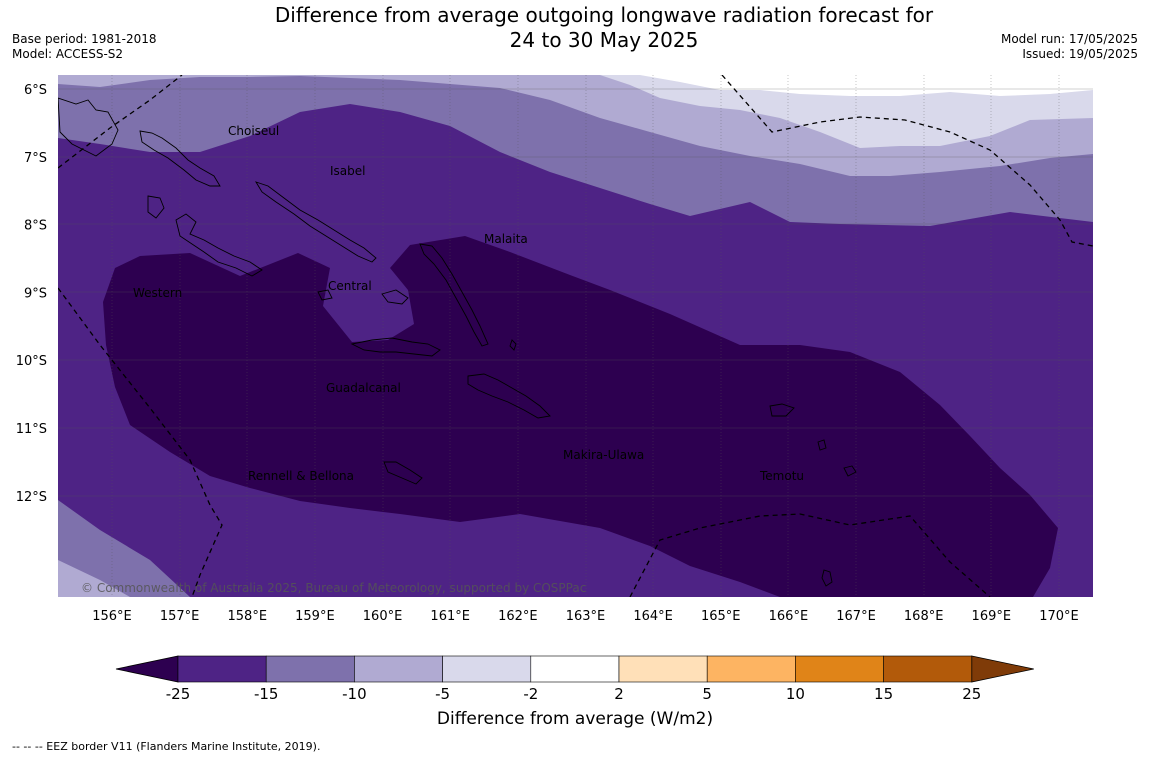 Image resolution: width=1150 pixels, height=758 pixels. What do you see at coordinates (992, 616) in the screenshot?
I see `lon-label: 169°E` at bounding box center [992, 616].